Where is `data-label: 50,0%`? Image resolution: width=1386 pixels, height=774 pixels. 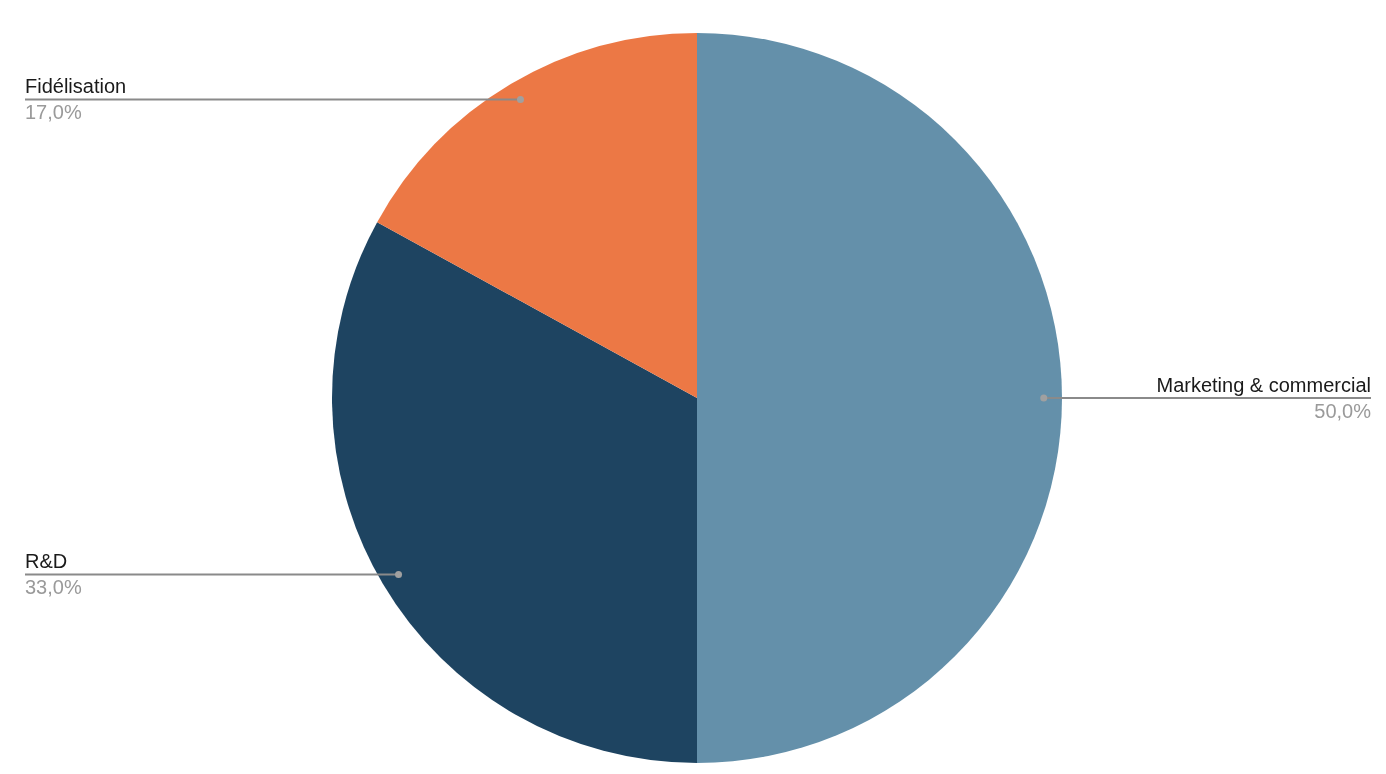
data-label: 50,0% is located at coordinates (1343, 410).